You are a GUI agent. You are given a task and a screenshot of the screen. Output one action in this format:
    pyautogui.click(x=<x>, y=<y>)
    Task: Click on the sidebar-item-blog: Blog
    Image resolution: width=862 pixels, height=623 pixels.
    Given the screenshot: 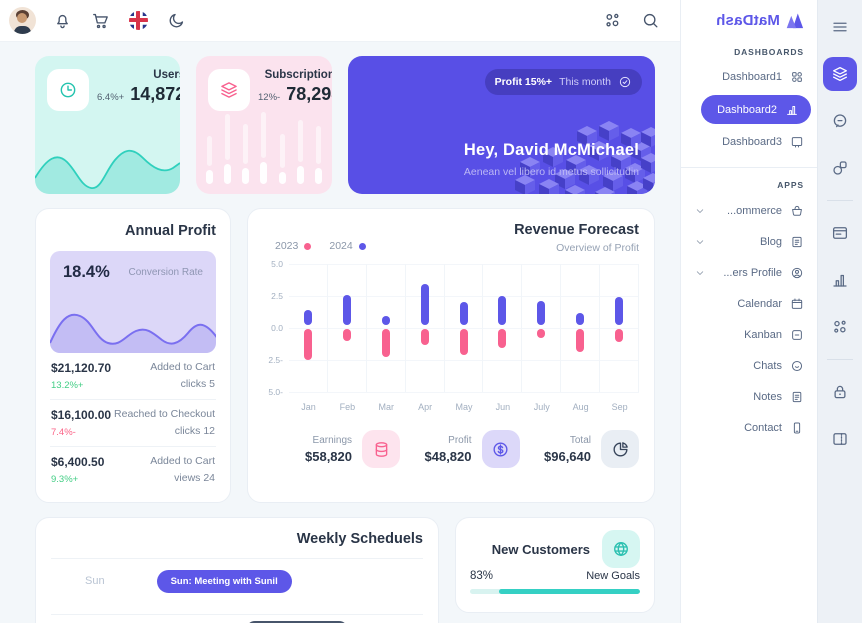 What is the action you would take?
    pyautogui.click(x=749, y=241)
    